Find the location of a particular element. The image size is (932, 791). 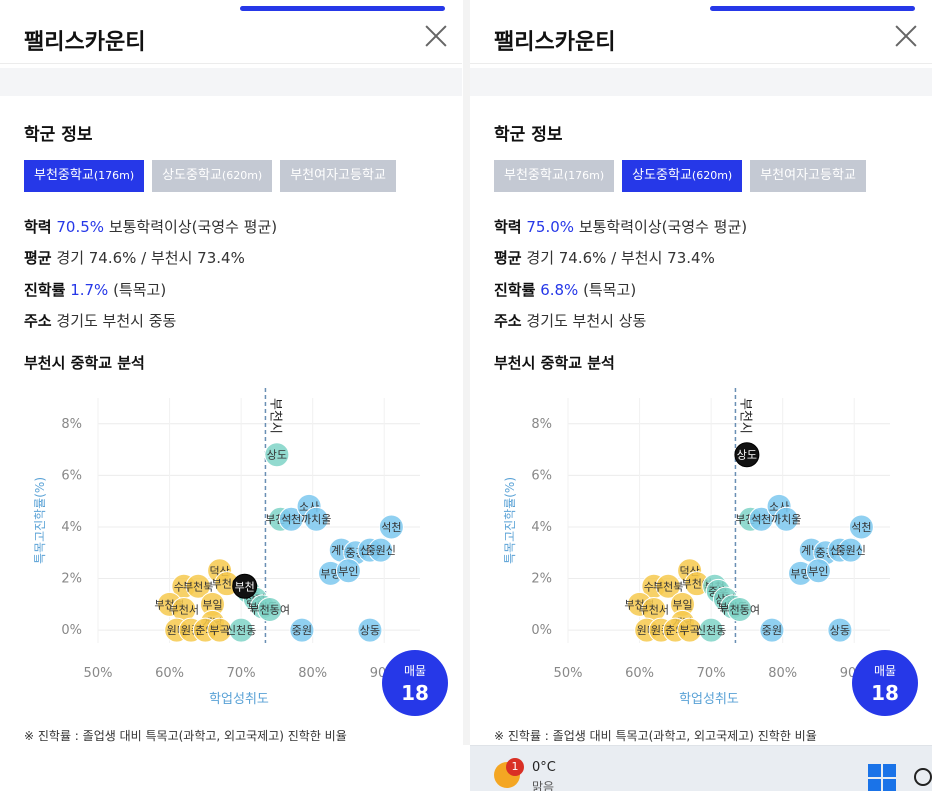

data-point-label: 부천 is located at coordinates (245, 586).